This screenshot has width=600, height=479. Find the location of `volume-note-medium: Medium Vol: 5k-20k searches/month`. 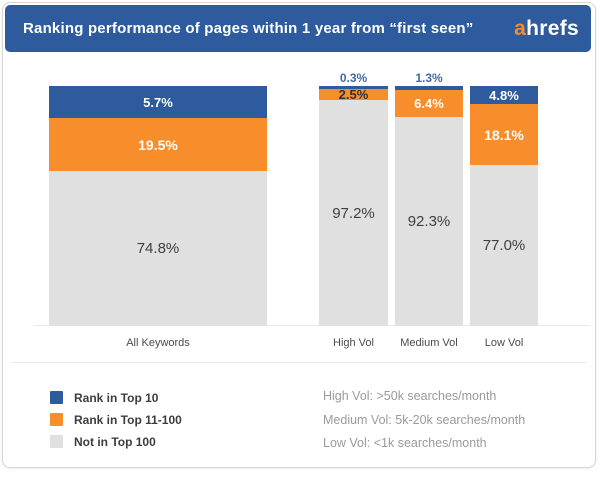

volume-note-medium: Medium Vol: 5k-20k searches/month is located at coordinates (424, 419).